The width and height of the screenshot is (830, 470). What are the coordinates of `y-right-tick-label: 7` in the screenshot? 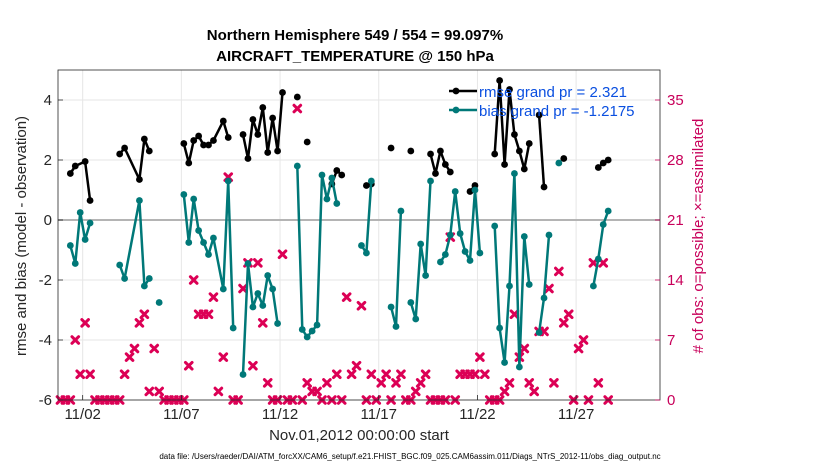 It's located at (671, 340).